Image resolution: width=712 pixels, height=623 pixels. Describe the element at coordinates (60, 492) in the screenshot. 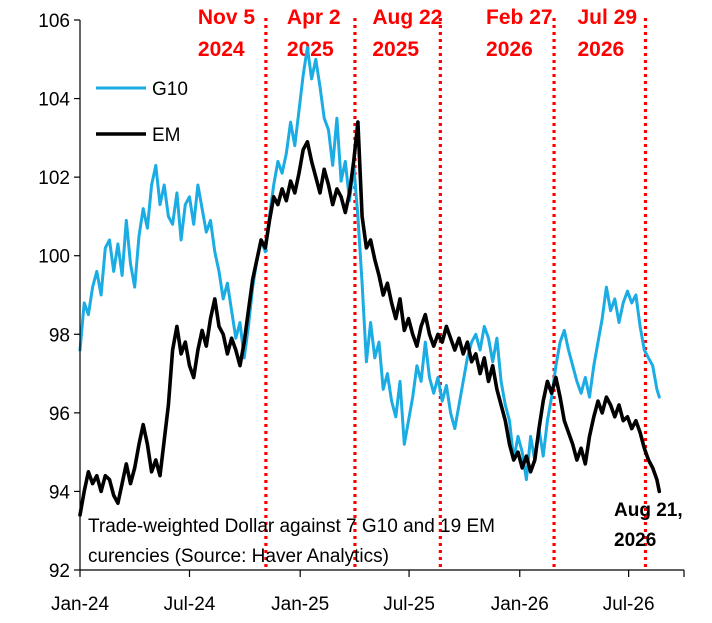

I see `y-tick-label-1: 94` at that location.